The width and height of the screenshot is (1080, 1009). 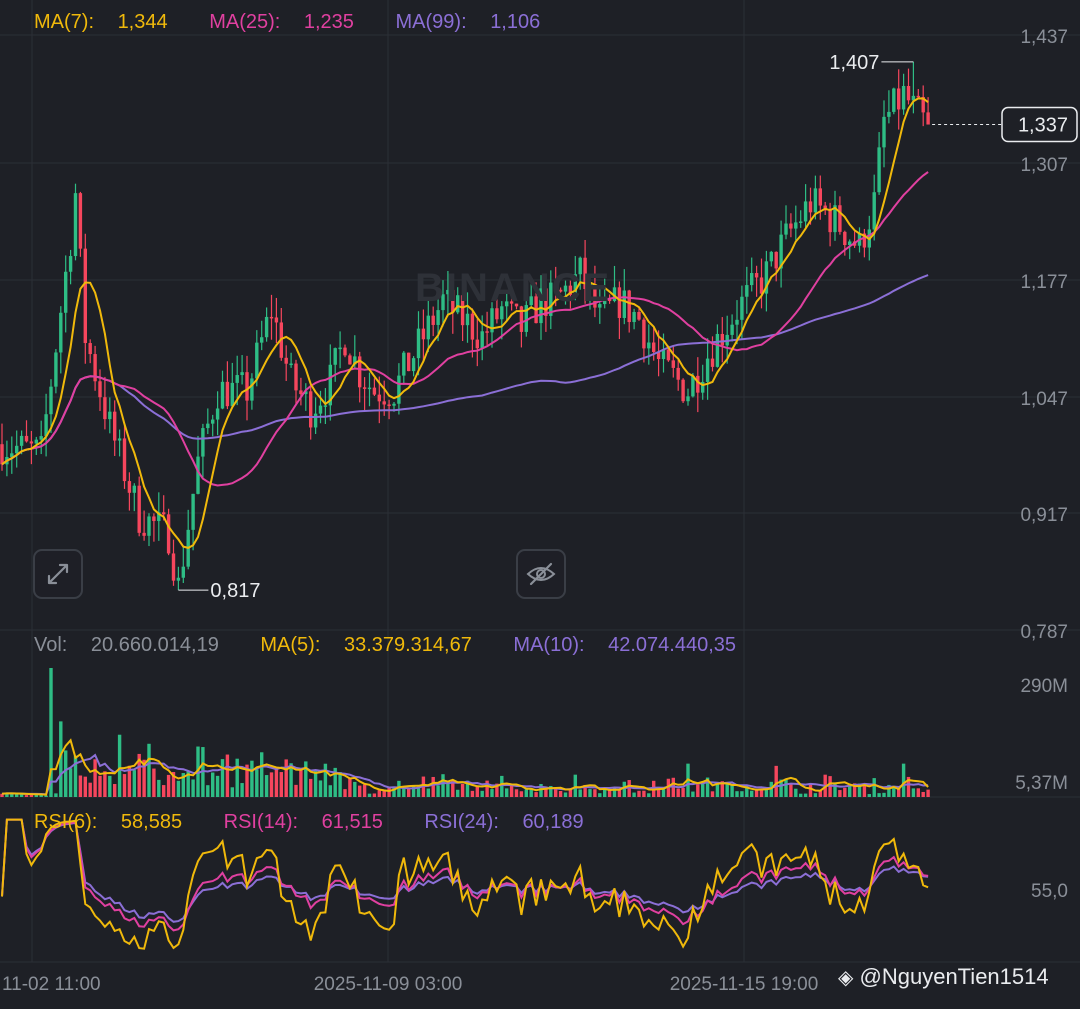 What do you see at coordinates (846, 978) in the screenshot?
I see `binance-logo-icon: ◈` at bounding box center [846, 978].